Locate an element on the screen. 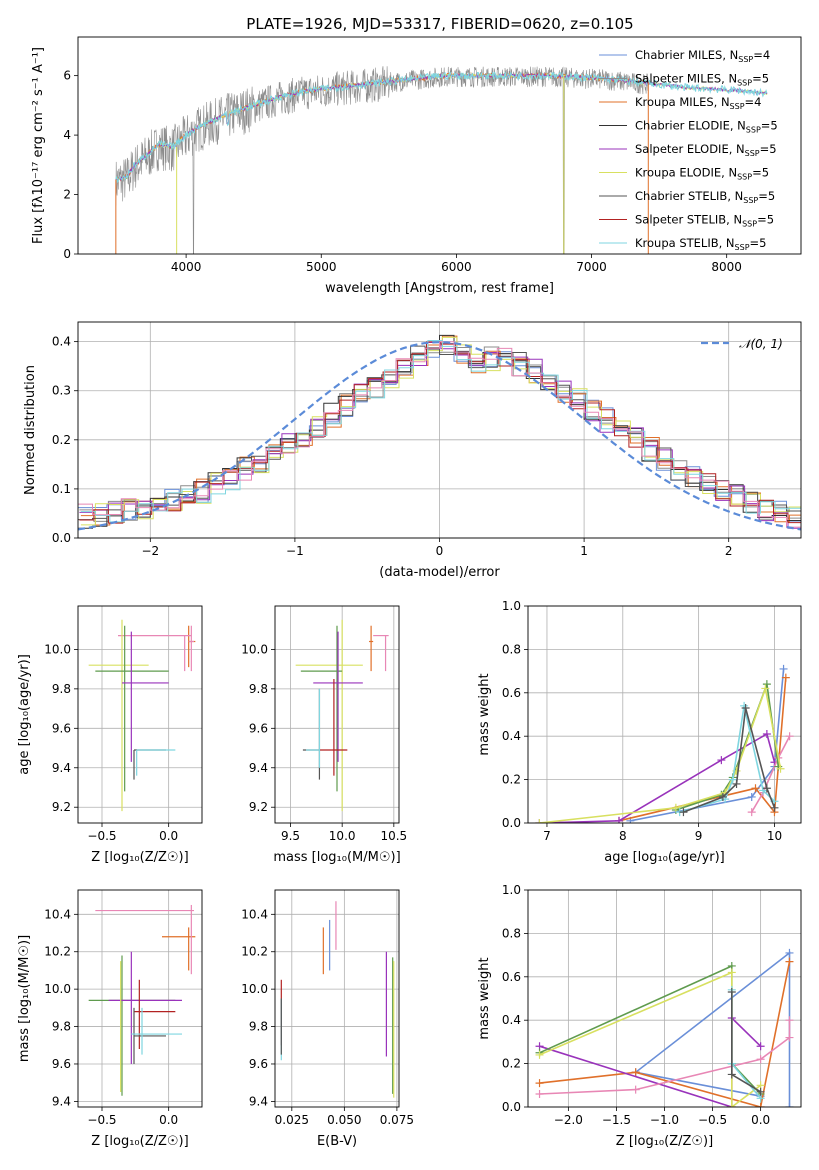  x-tick-label: −2 is located at coordinates (150, 551).